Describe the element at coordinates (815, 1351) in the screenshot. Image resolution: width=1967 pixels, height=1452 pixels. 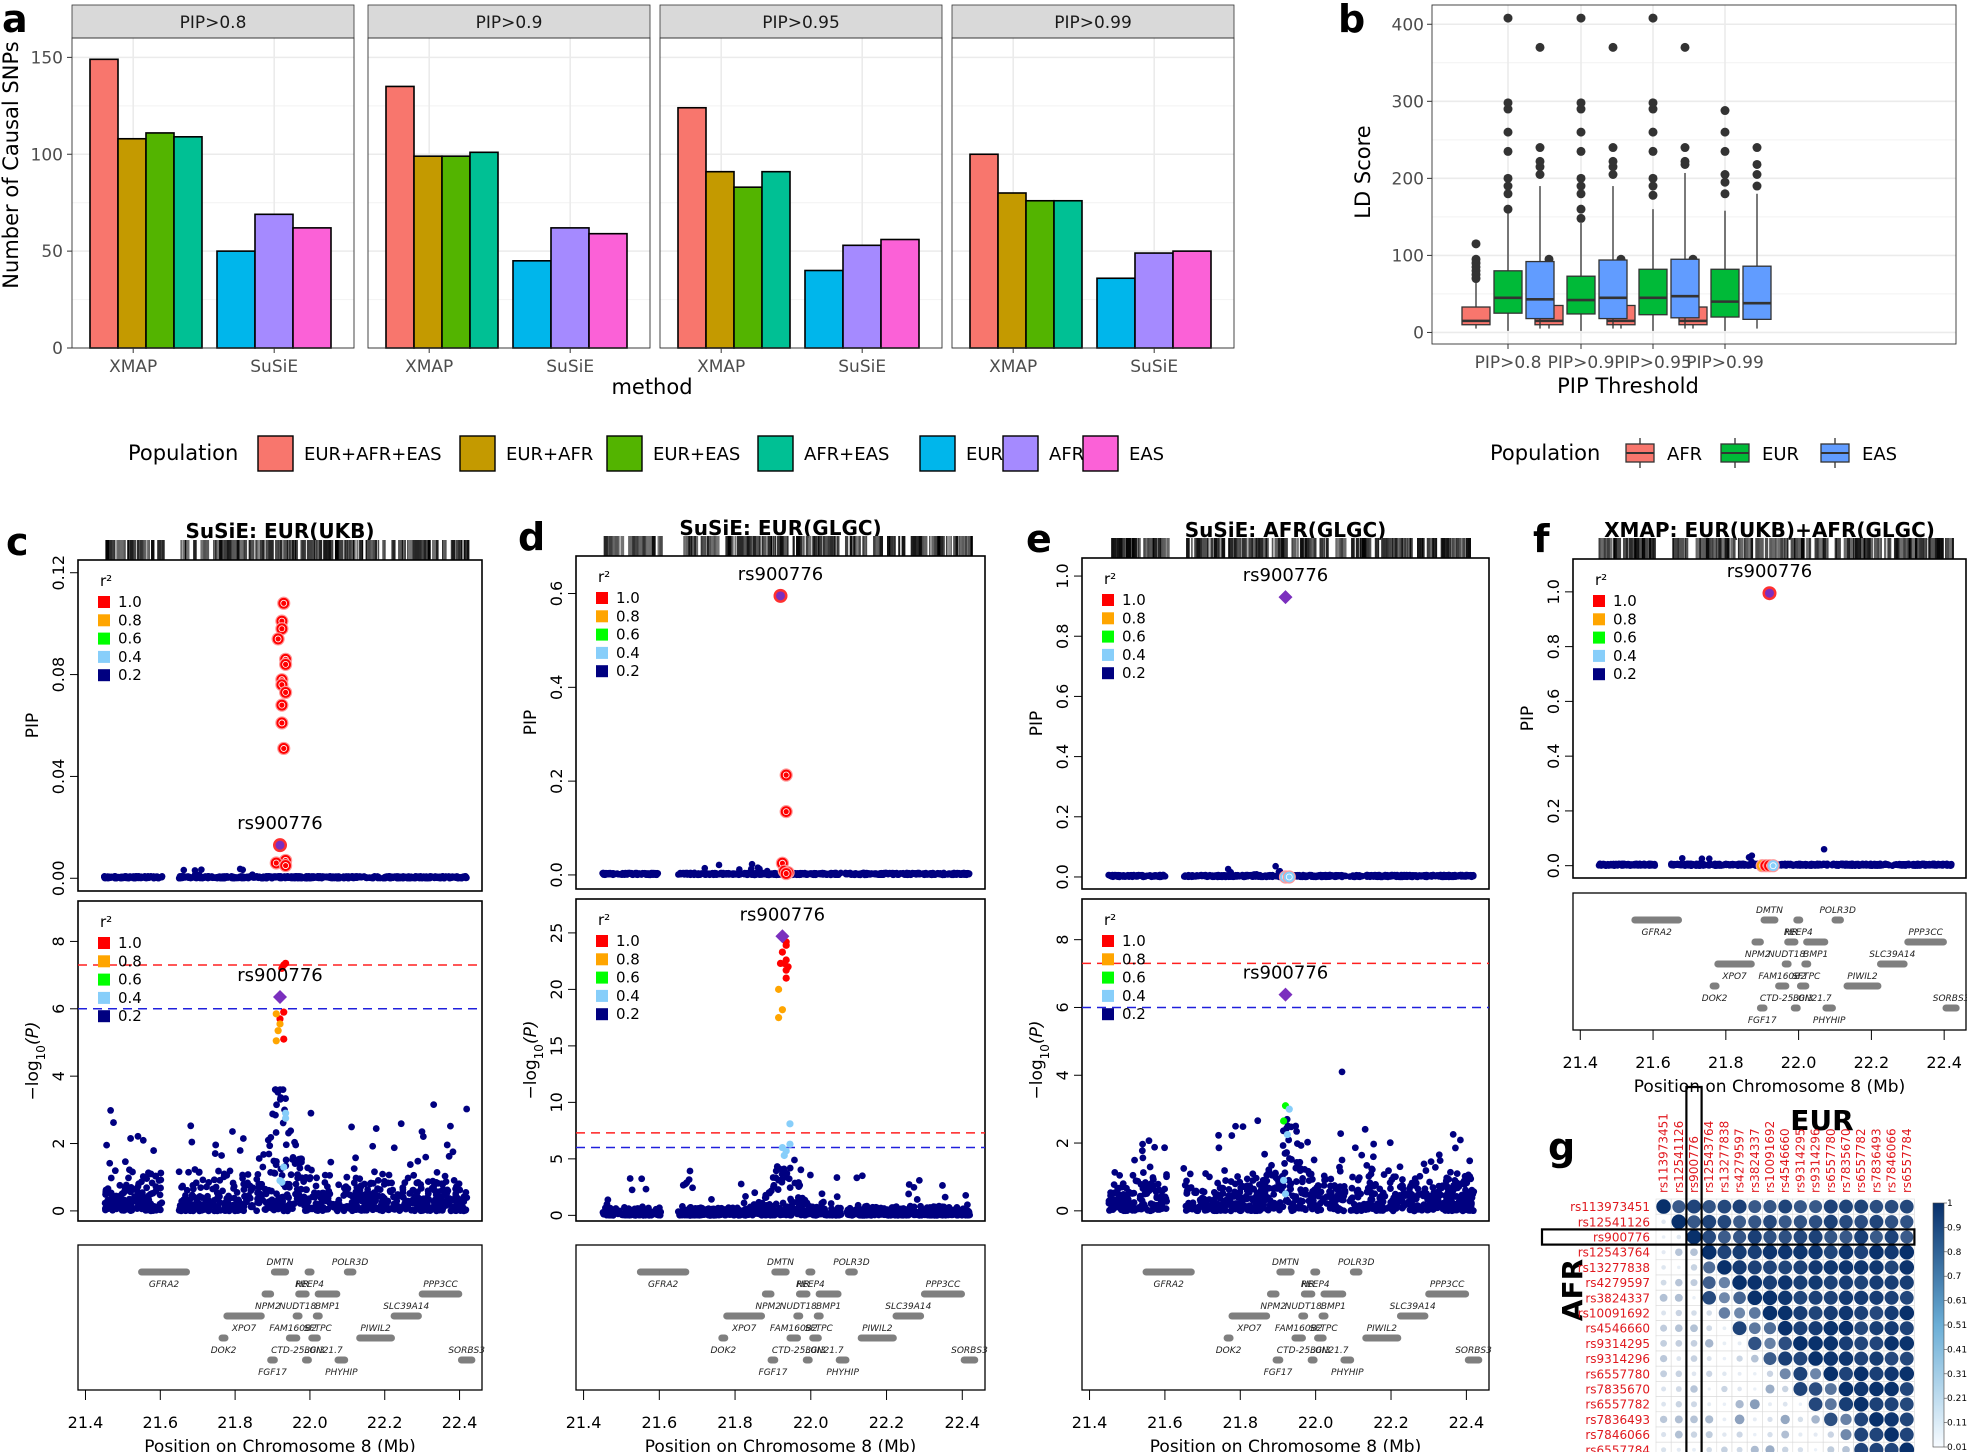
I see `lz-gene-label: LGI3` at that location.